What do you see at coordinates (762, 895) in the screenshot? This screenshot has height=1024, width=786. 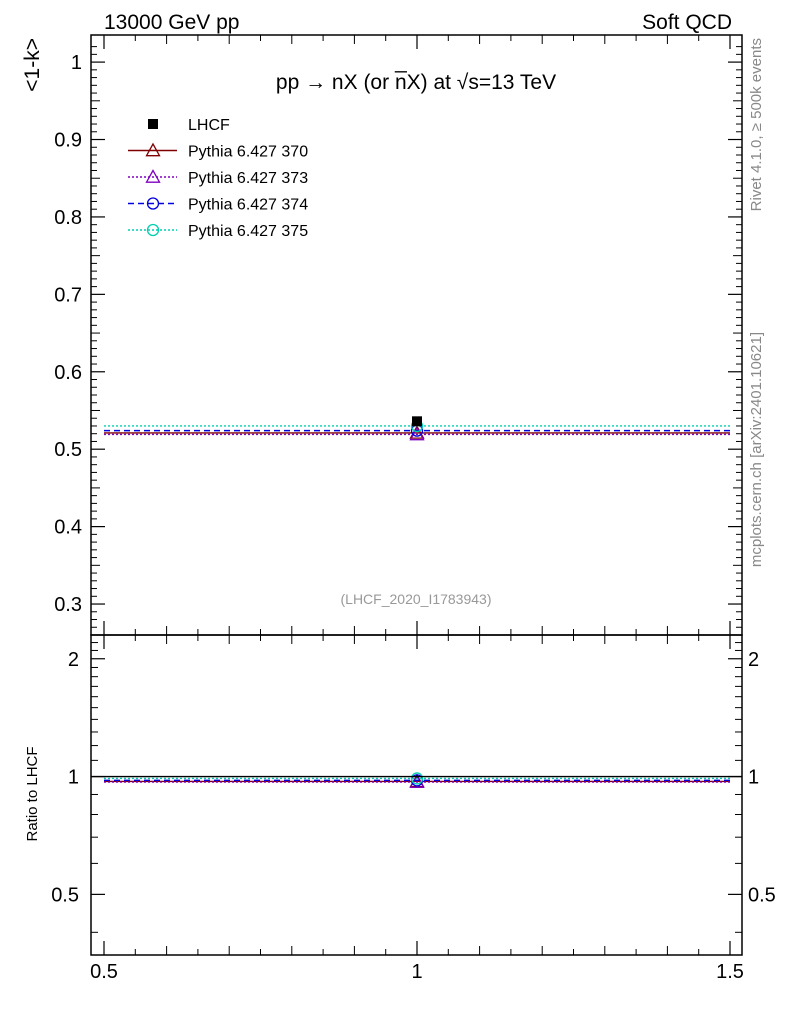 I see `ratio-tick-label-right: 0.5` at bounding box center [762, 895].